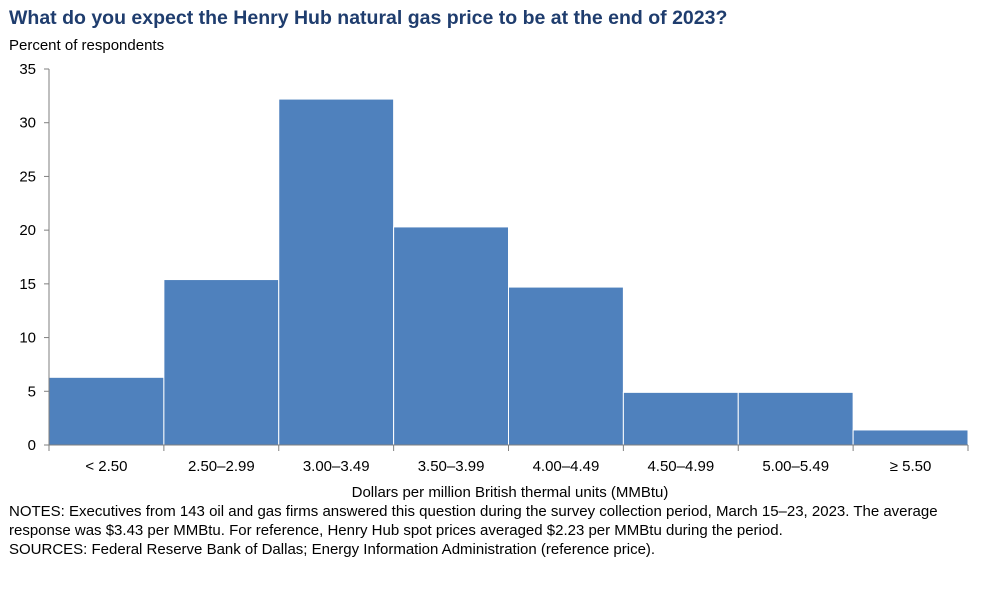 The width and height of the screenshot is (997, 589). What do you see at coordinates (27, 69) in the screenshot?
I see `y-tick-label-35: 35` at bounding box center [27, 69].